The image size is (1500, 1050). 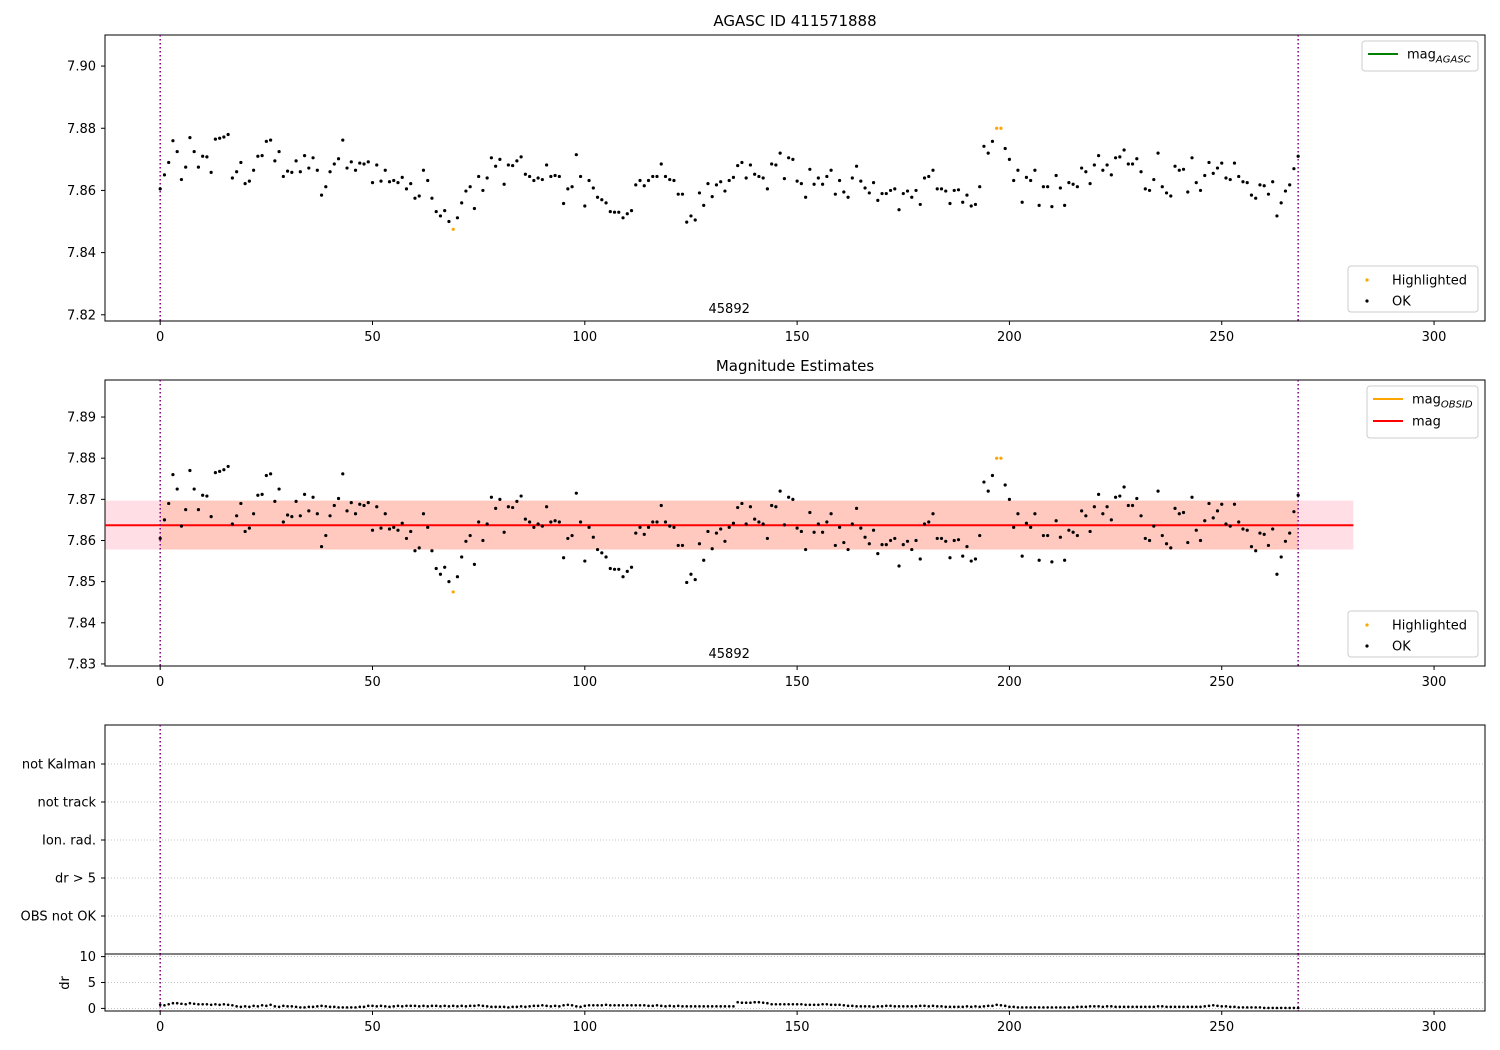 What do you see at coordinates (1426, 400) in the screenshot?
I see `legend-line-label-main: mag` at bounding box center [1426, 400].